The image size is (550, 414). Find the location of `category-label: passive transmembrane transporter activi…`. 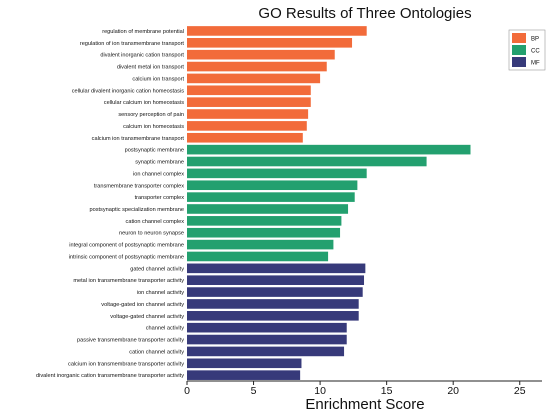

category-label: passive transmembrane transporter activi… is located at coordinates (130, 341).